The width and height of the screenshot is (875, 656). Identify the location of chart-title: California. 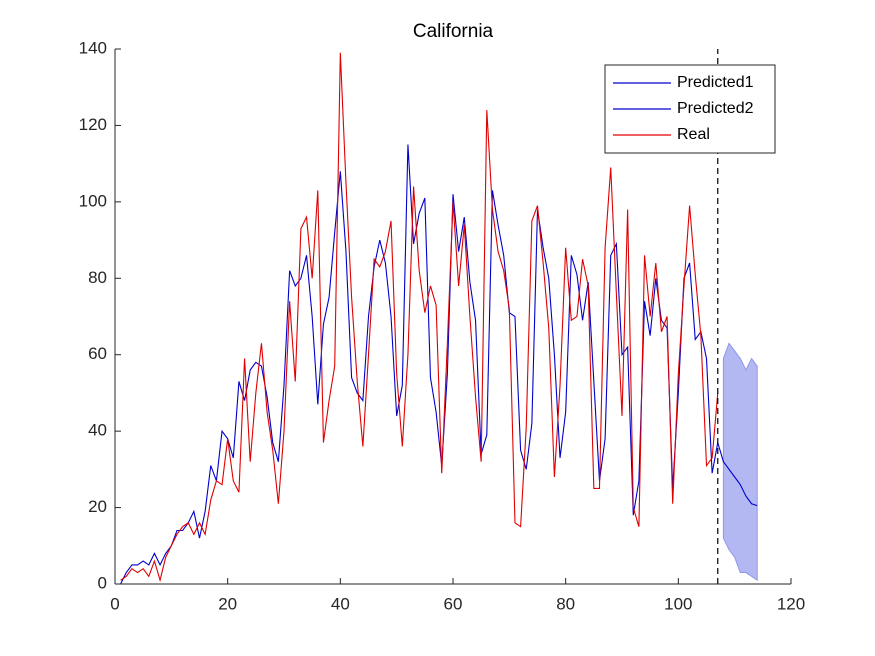
(453, 31).